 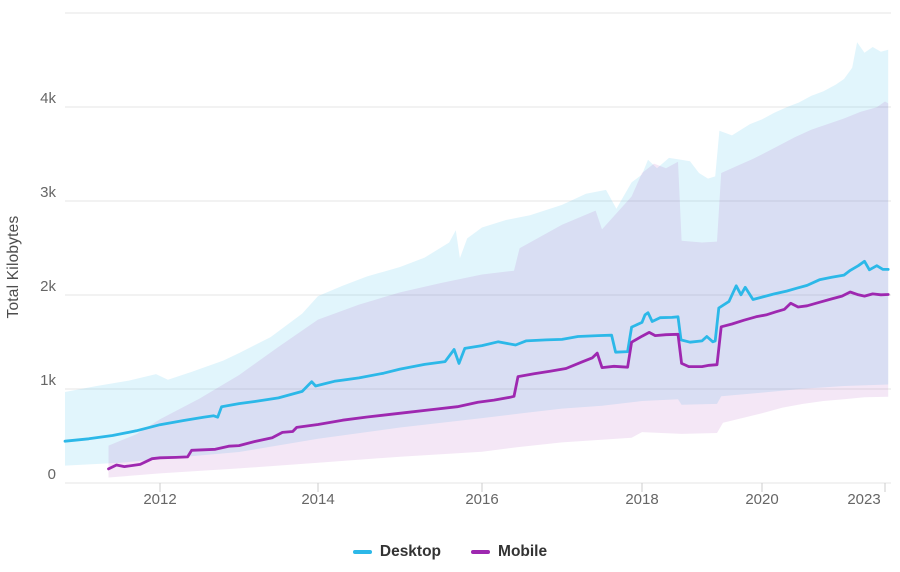 I want to click on x-tick-label: 2020, so click(x=762, y=499).